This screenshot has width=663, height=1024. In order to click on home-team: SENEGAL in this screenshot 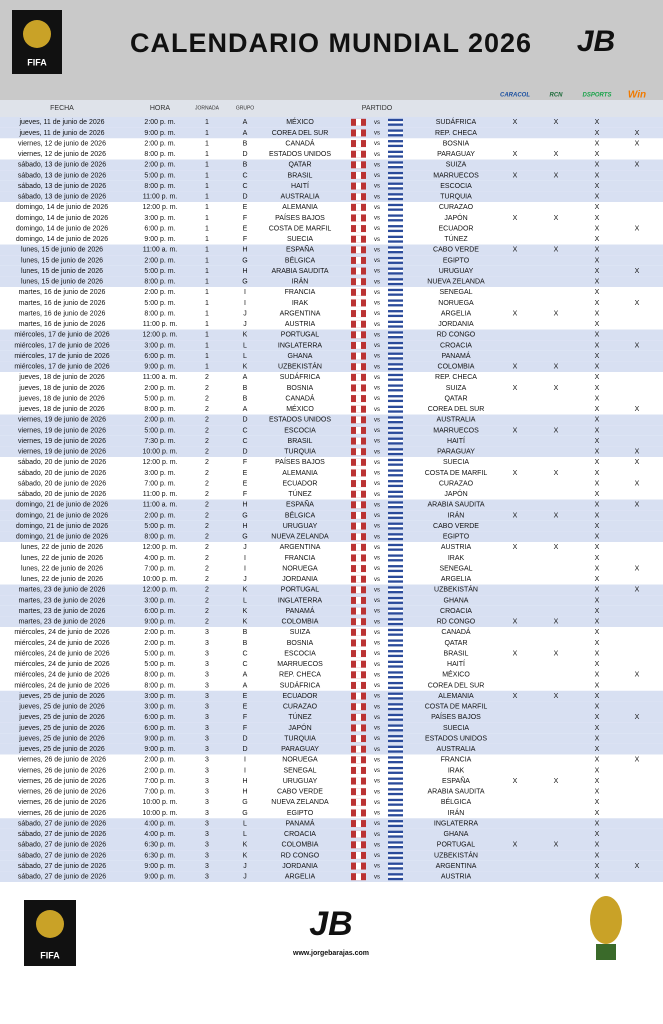, I will do `click(299, 770)`.